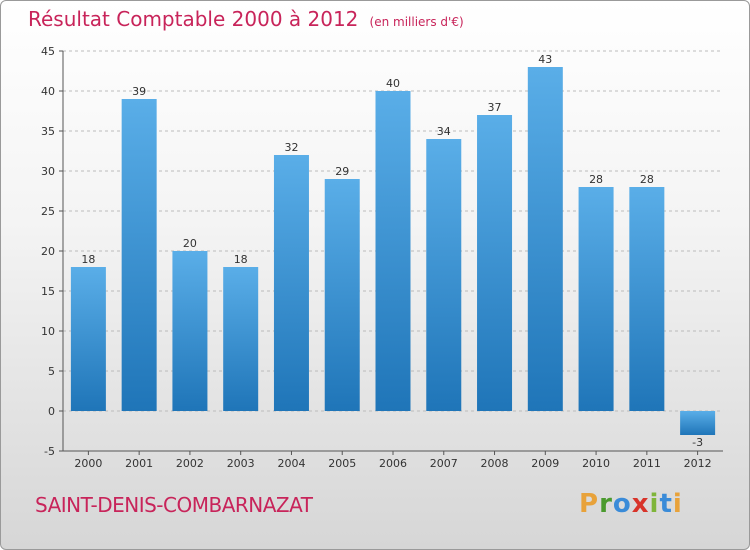 The height and width of the screenshot is (550, 750). I want to click on bar-value-label: -3, so click(697, 442).